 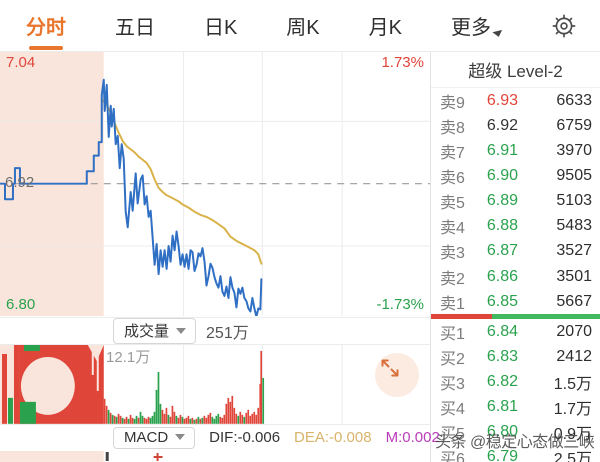 I want to click on buy-order-row: 买3 6.82 1.5万, so click(x=515, y=381).